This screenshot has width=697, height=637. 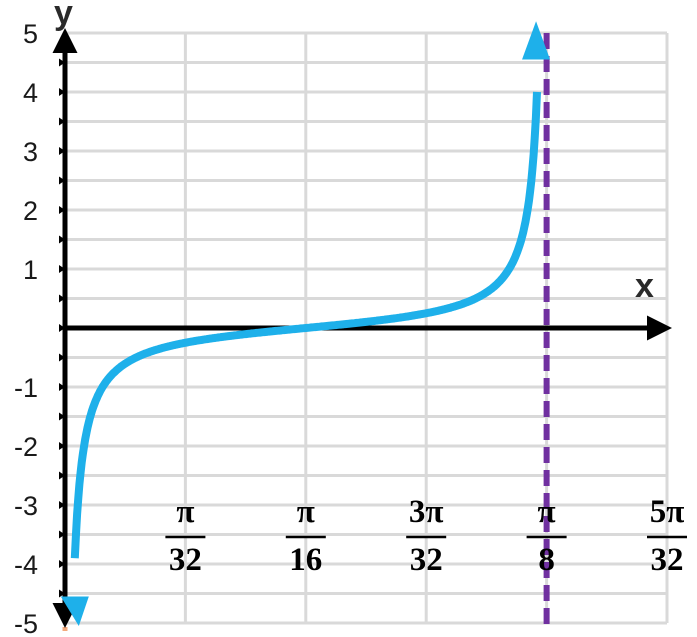 What do you see at coordinates (644, 286) in the screenshot?
I see `x-axis-label: x` at bounding box center [644, 286].